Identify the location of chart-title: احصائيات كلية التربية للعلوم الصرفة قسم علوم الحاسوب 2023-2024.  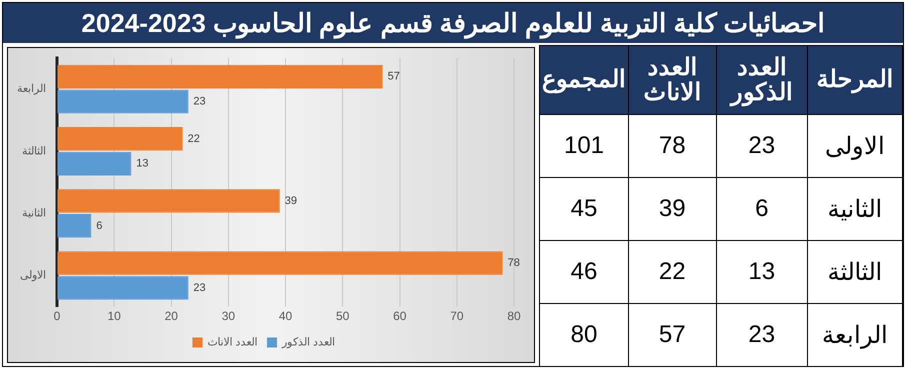
(453, 23).